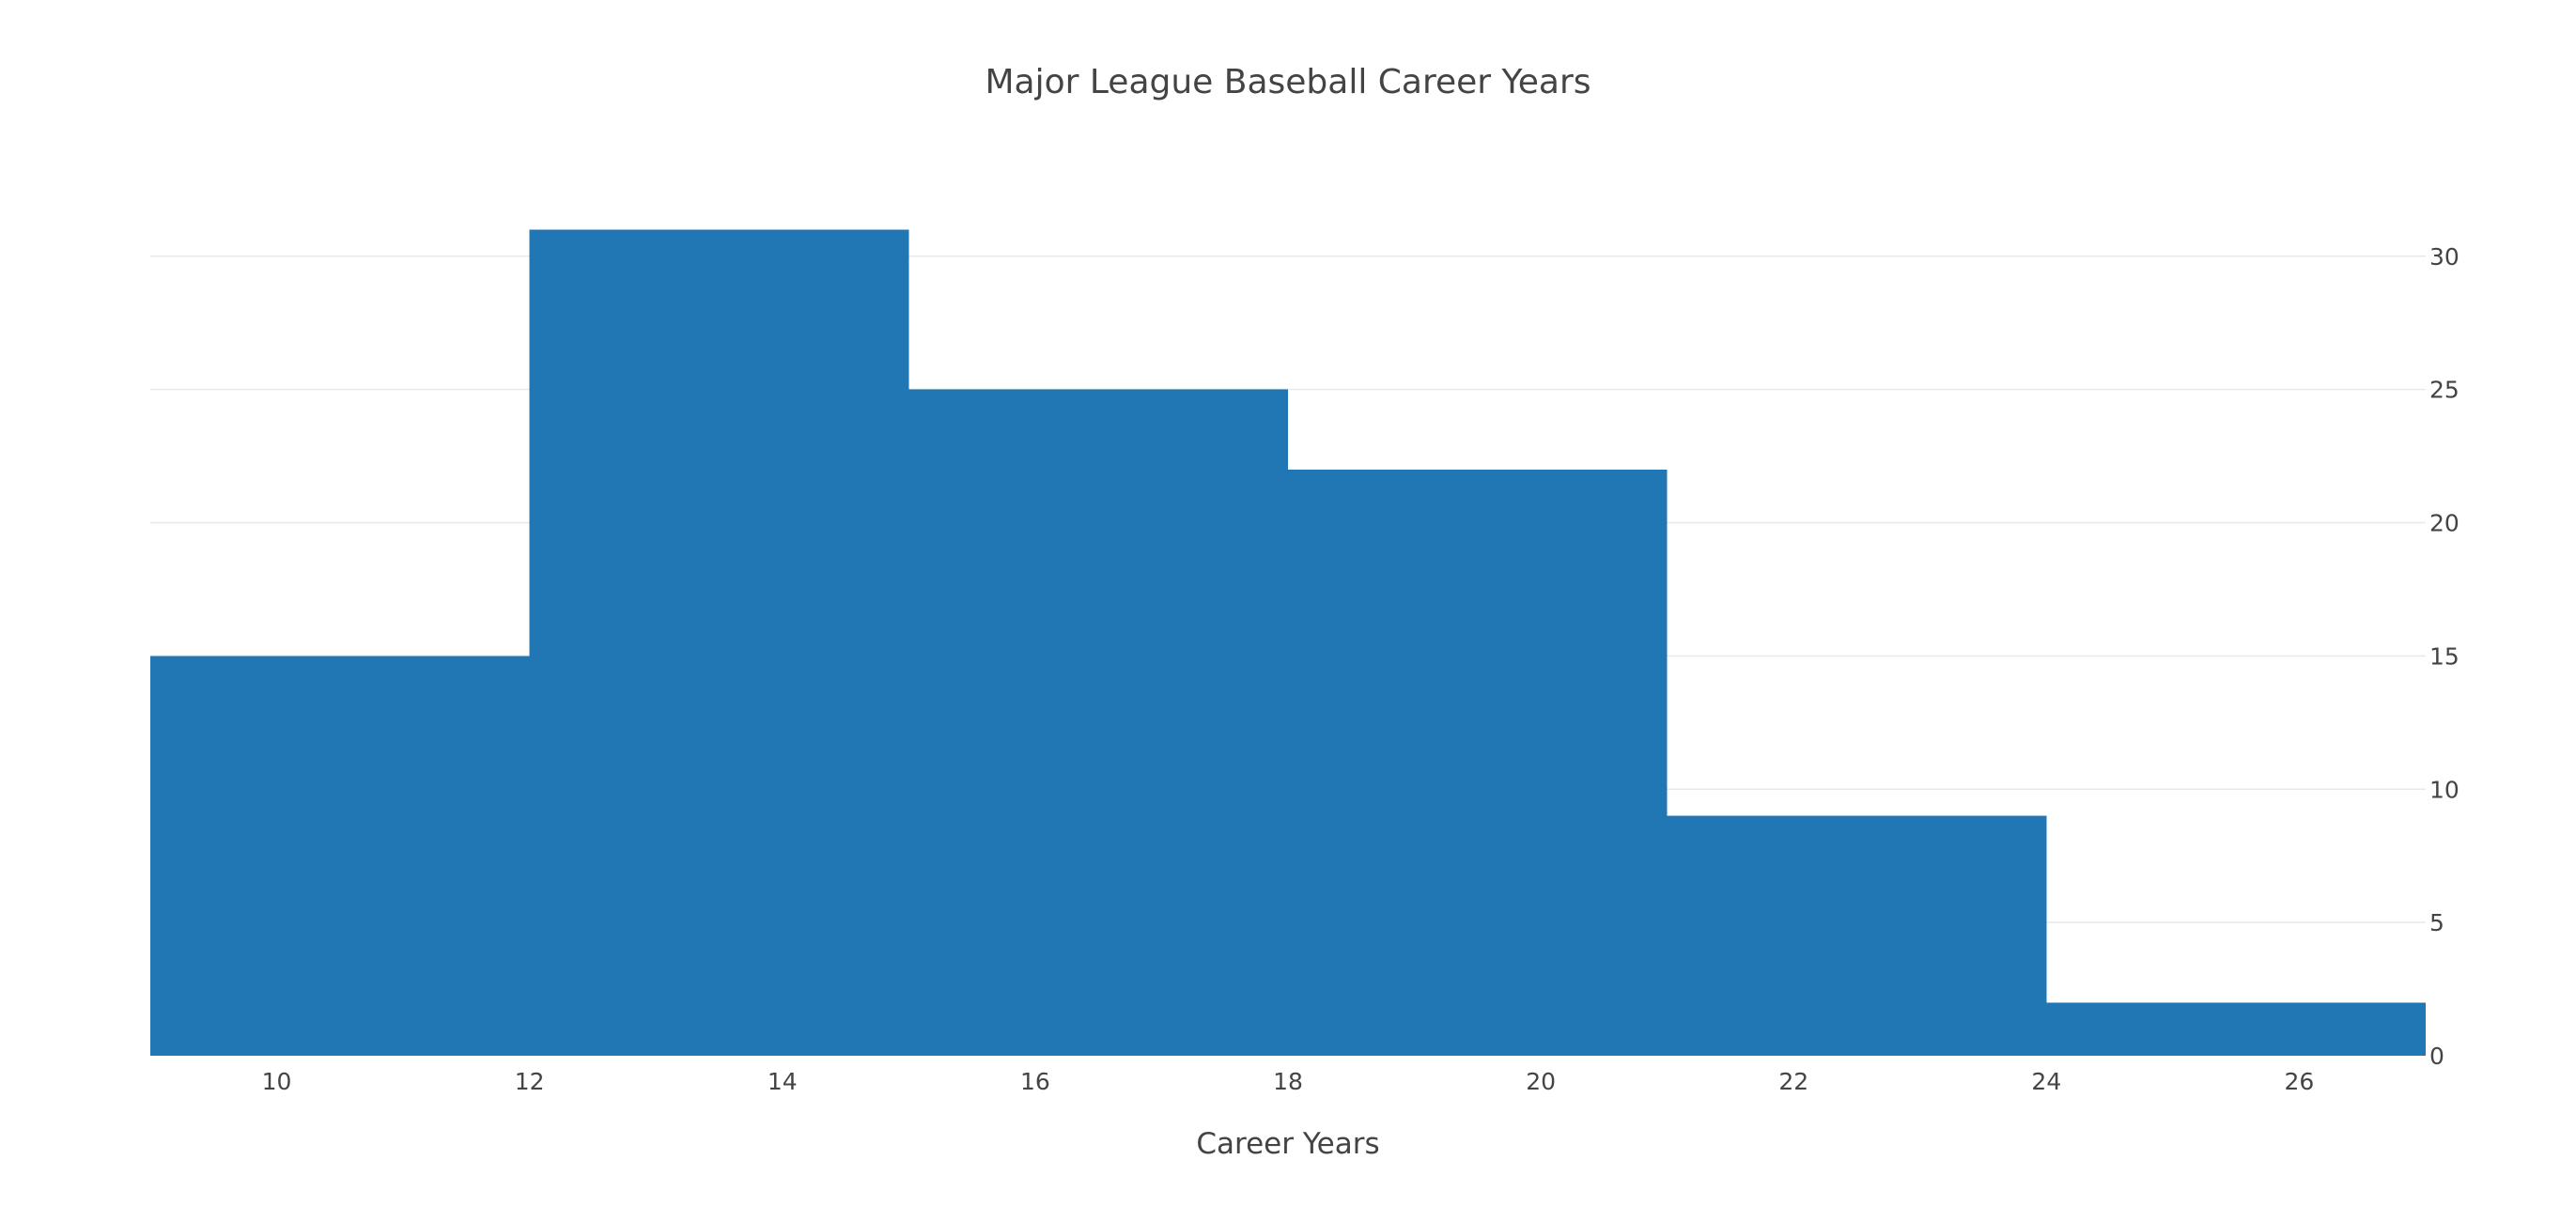 This screenshot has width=2576, height=1206. Describe the element at coordinates (277, 1081) in the screenshot. I see `x-tick-label: 10` at that location.